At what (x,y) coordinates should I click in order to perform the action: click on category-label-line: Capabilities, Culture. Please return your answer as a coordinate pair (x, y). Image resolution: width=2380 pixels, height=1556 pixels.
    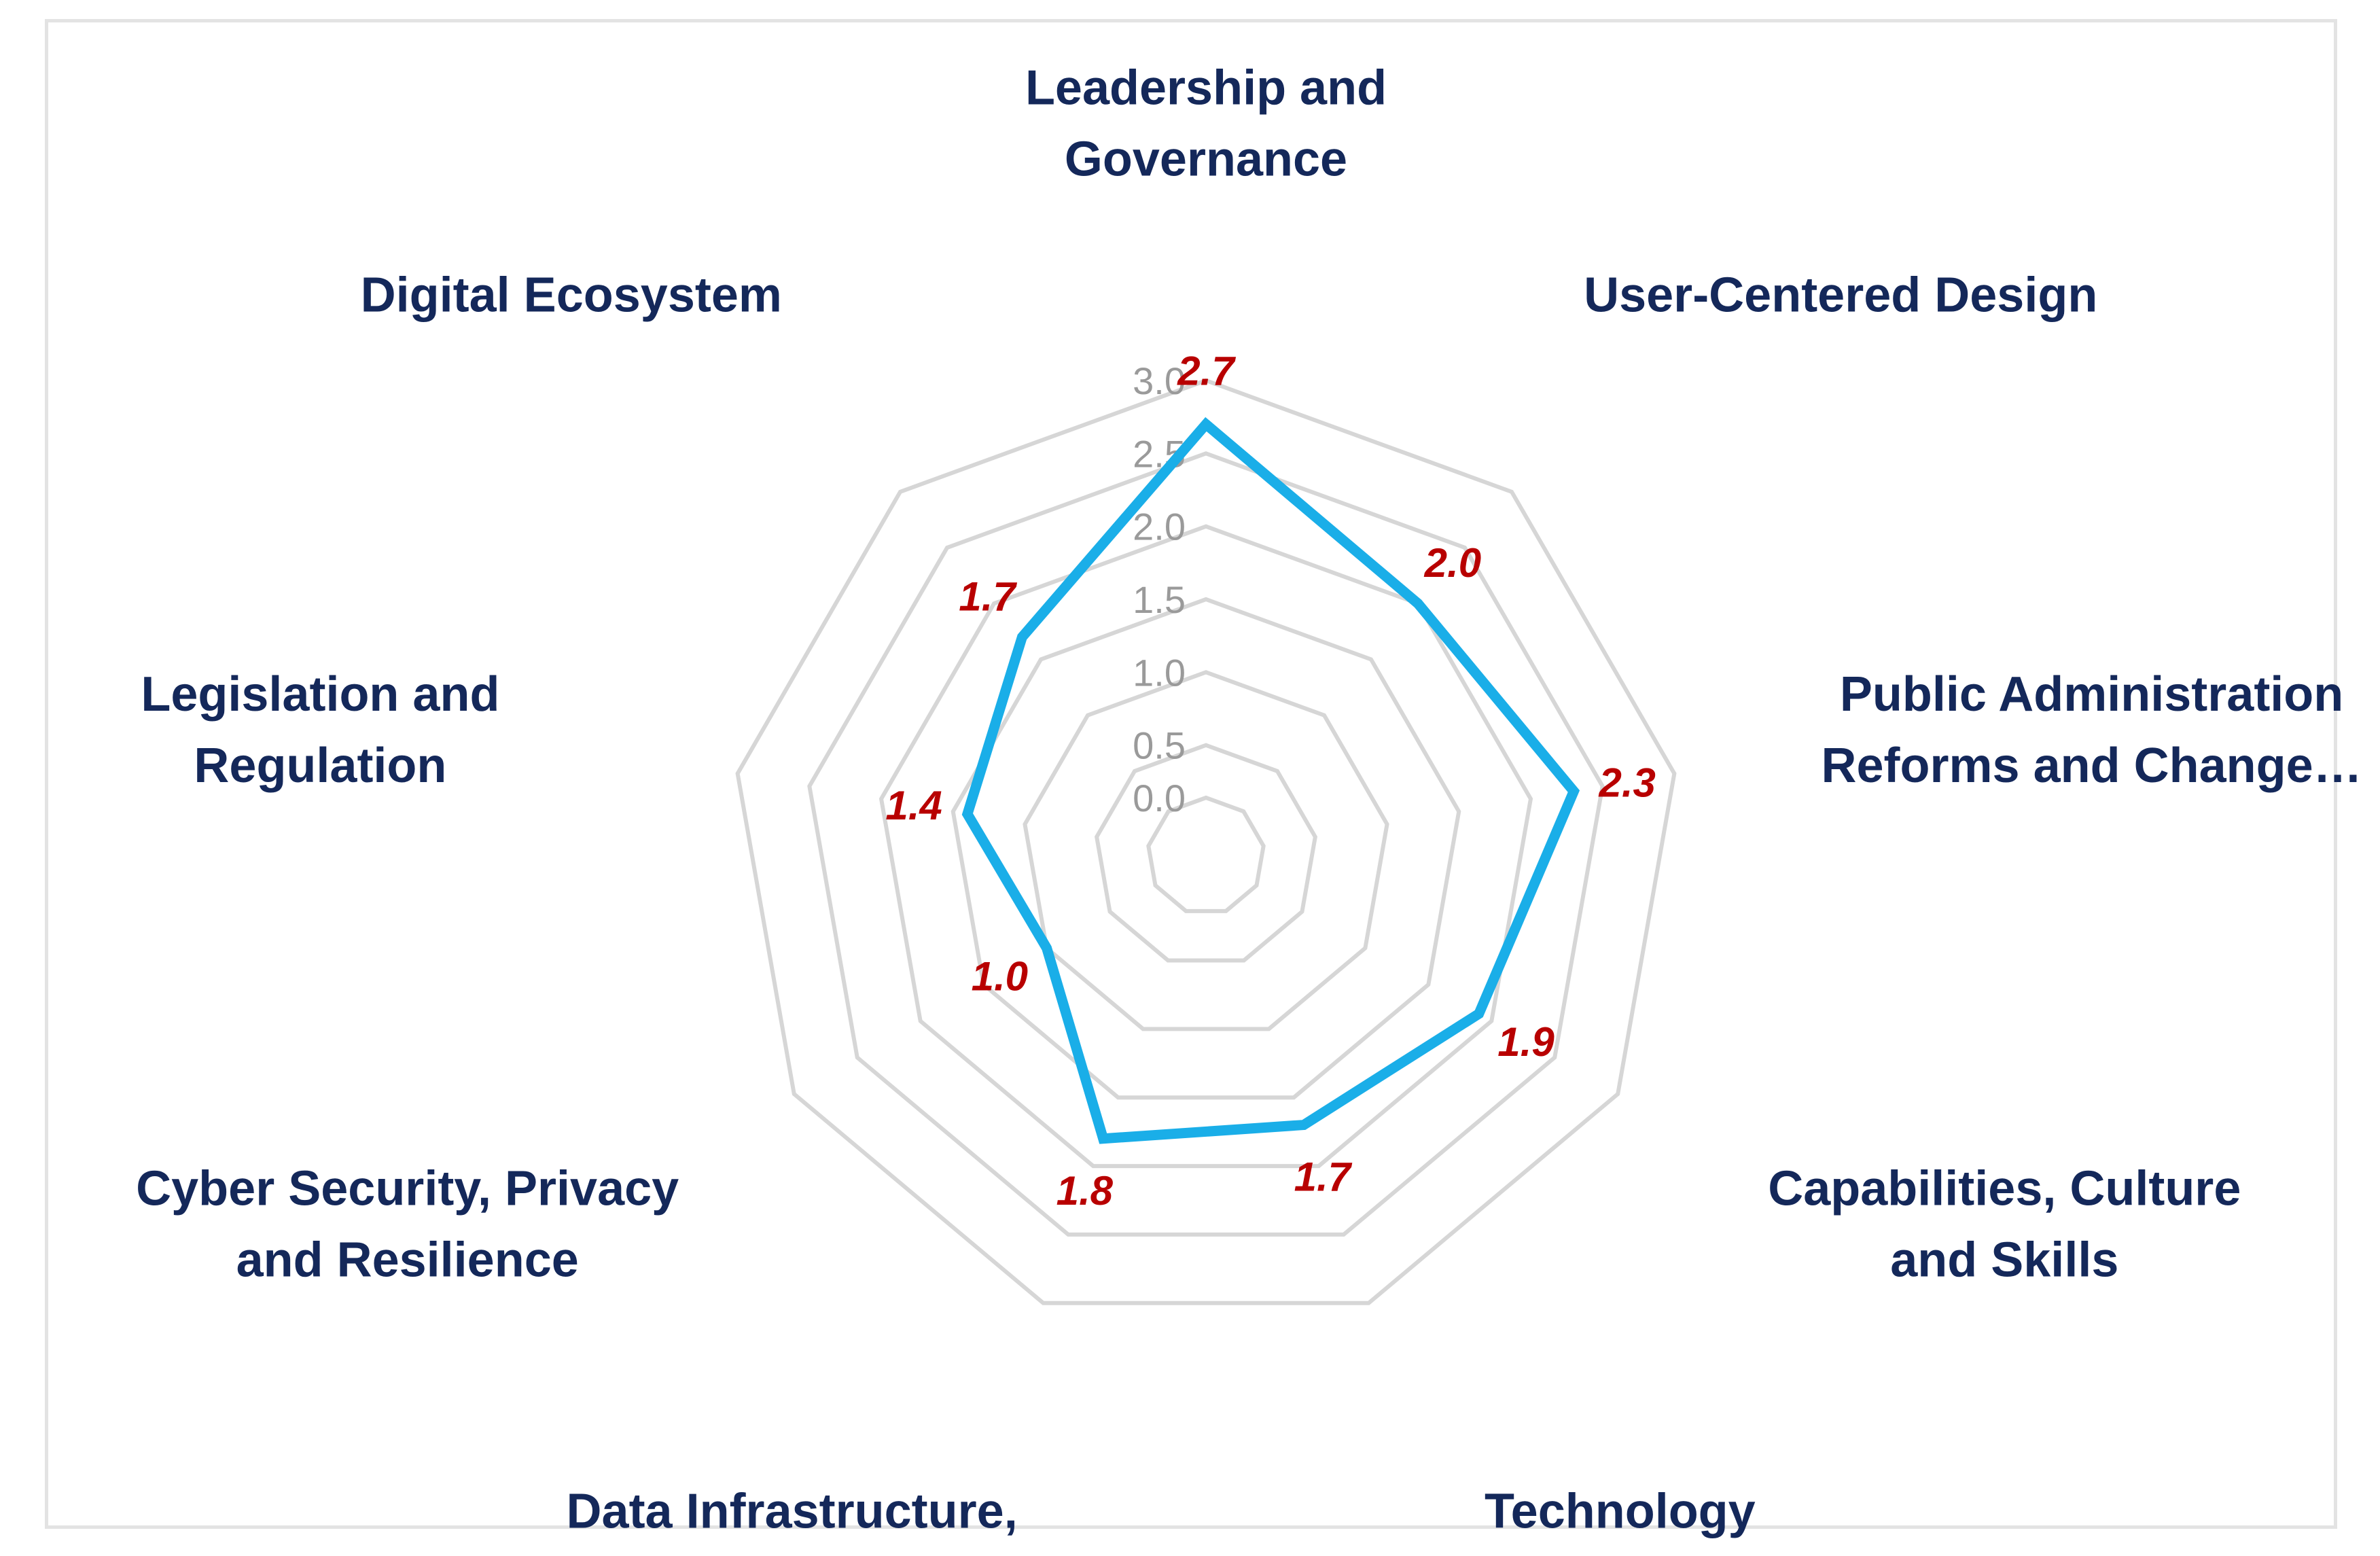
    Looking at the image, I should click on (2005, 1189).